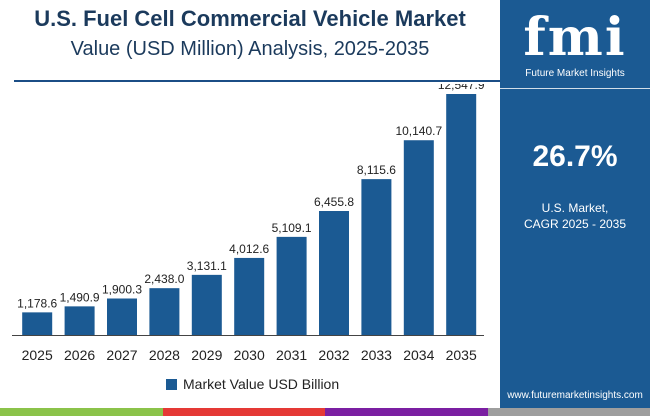  Describe the element at coordinates (376, 355) in the screenshot. I see `x-tick-label: 2033` at that location.